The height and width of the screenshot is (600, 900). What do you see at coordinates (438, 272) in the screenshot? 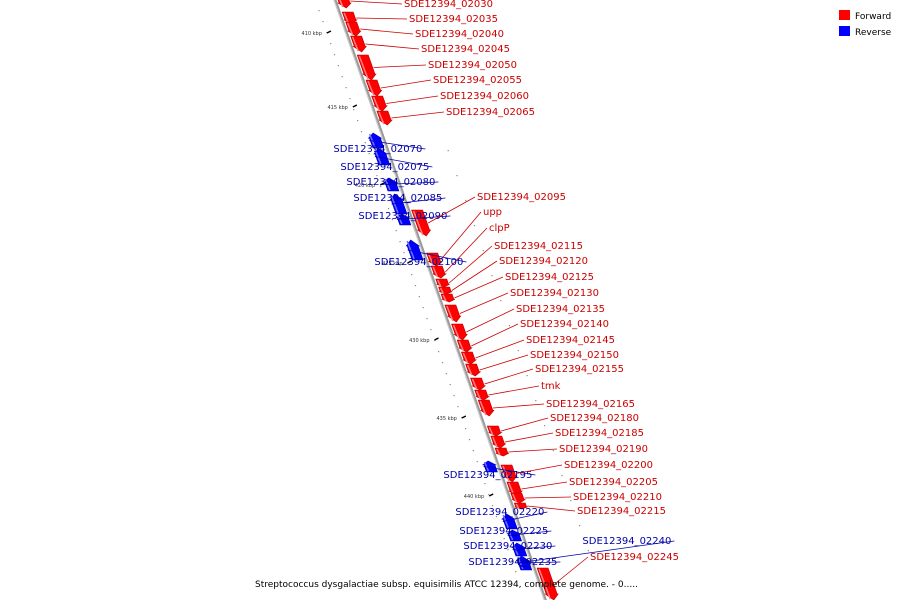
I see `gene-arrow-clpp` at bounding box center [438, 272].